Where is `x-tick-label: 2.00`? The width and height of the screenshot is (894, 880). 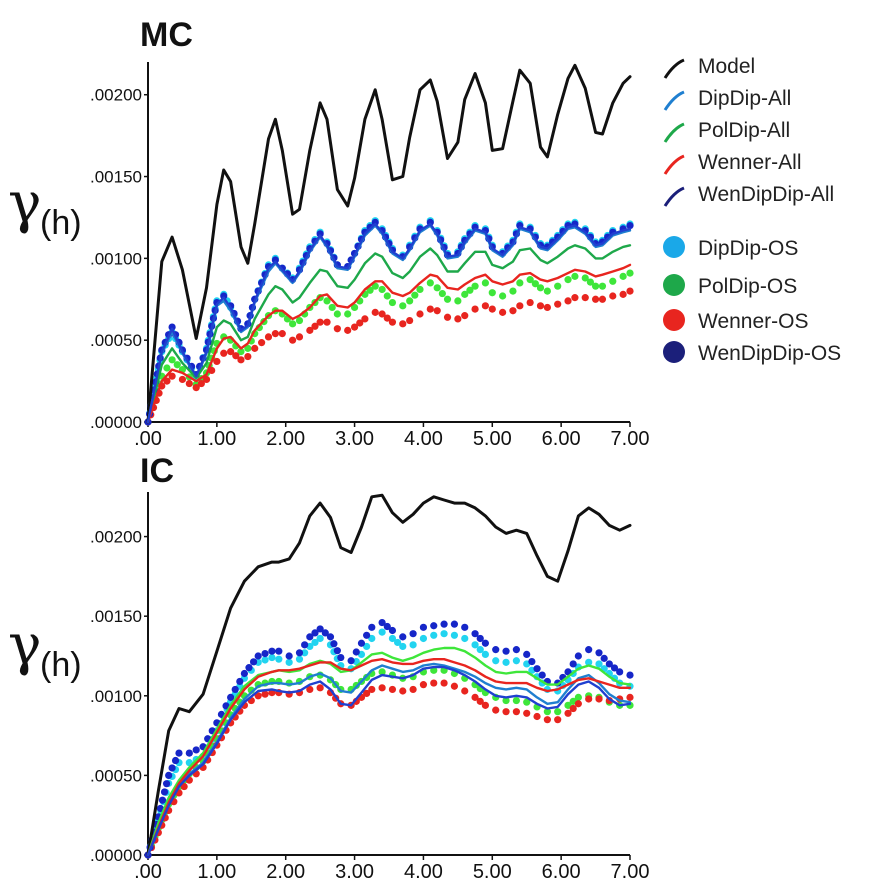 x-tick-label: 2.00 is located at coordinates (285, 870).